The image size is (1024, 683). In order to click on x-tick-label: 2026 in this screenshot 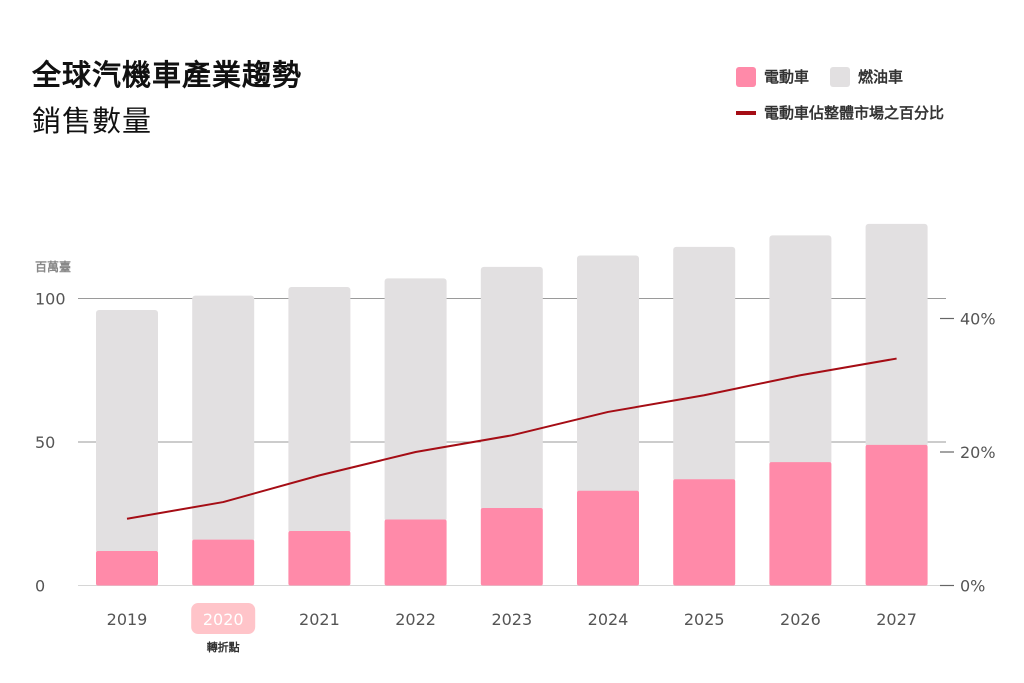, I will do `click(800, 619)`.